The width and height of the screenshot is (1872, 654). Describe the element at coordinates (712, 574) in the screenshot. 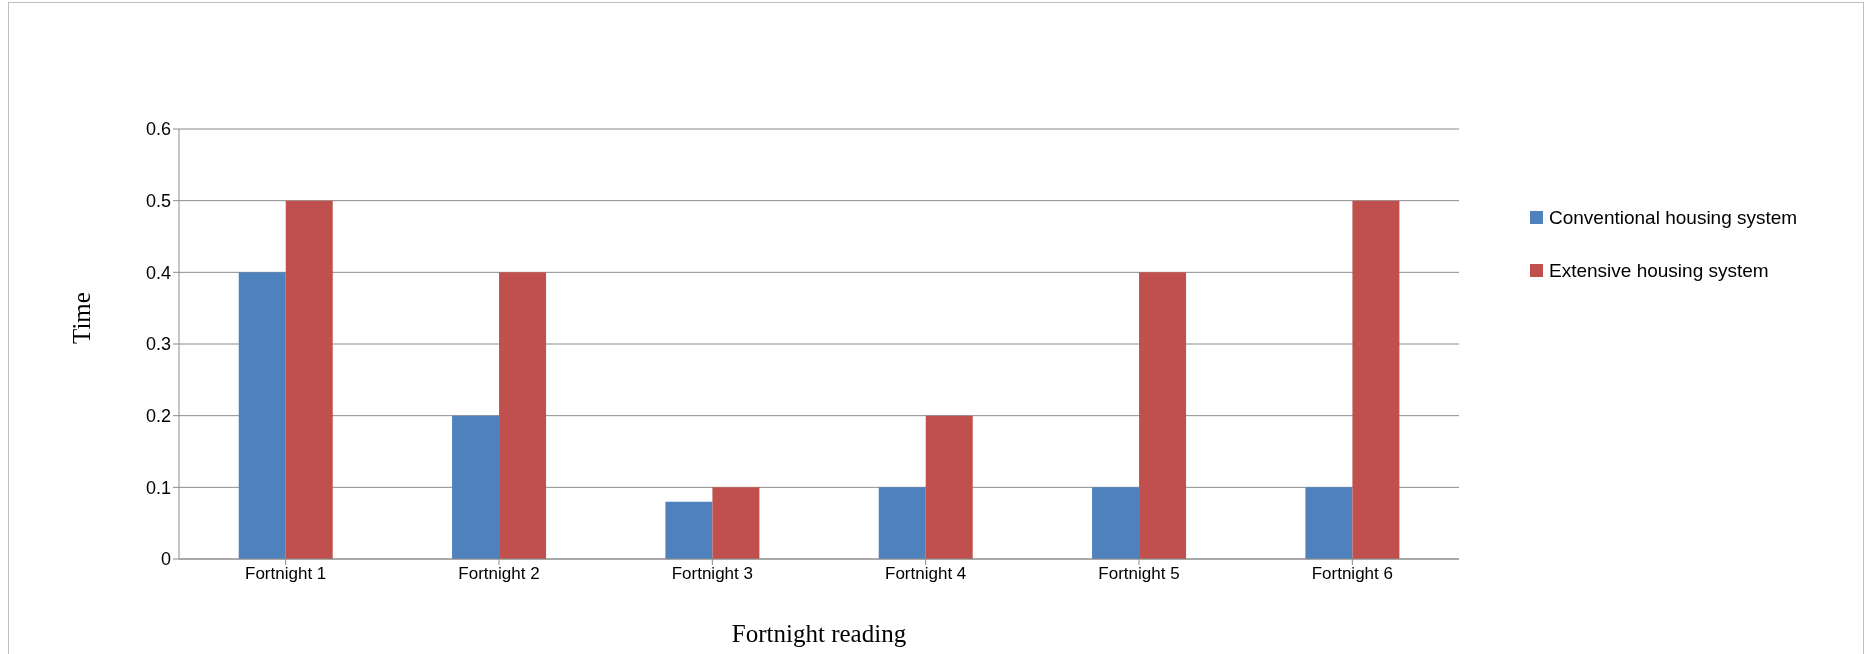

I see `x-tick-label: Fortnight 3` at that location.